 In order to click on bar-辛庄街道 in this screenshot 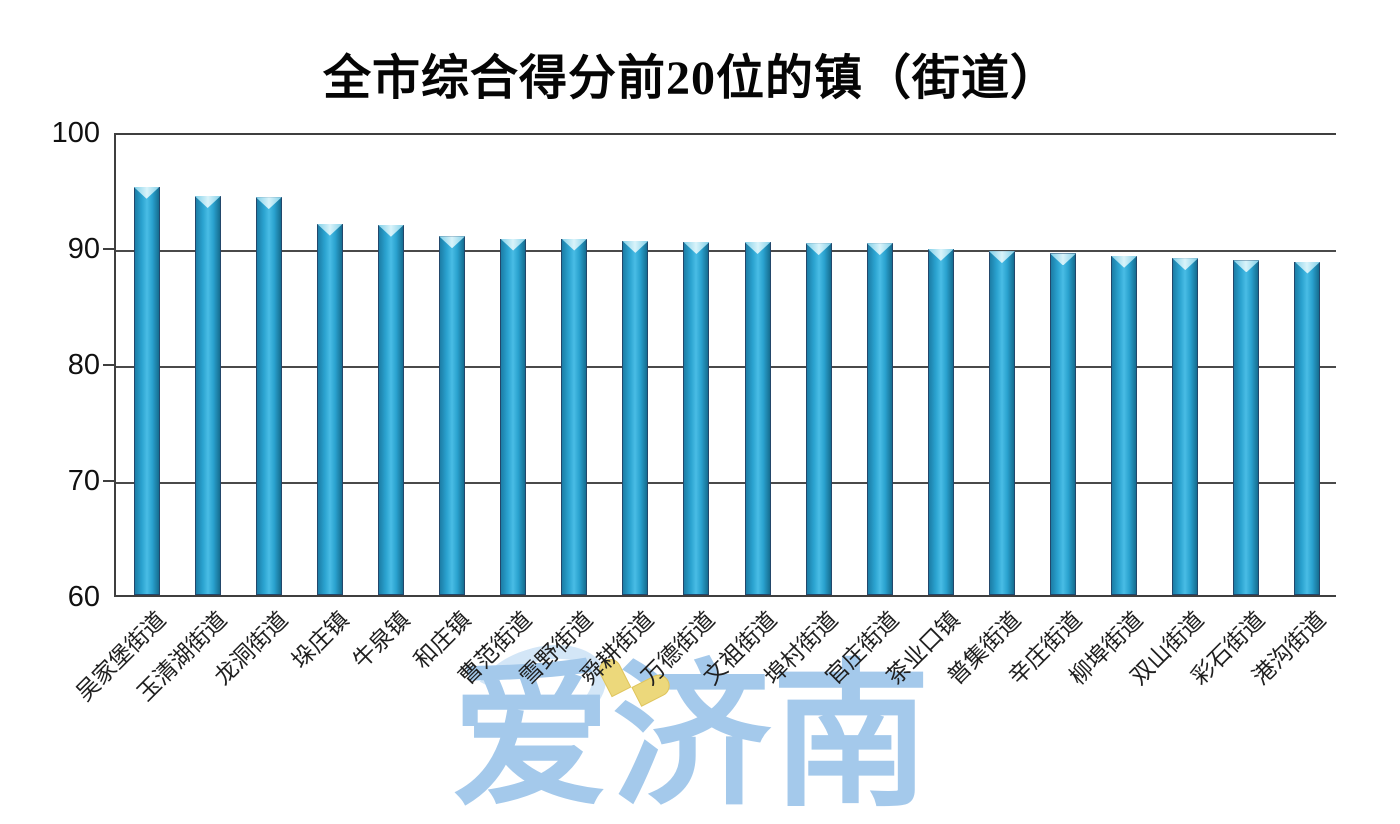, I will do `click(1063, 424)`.